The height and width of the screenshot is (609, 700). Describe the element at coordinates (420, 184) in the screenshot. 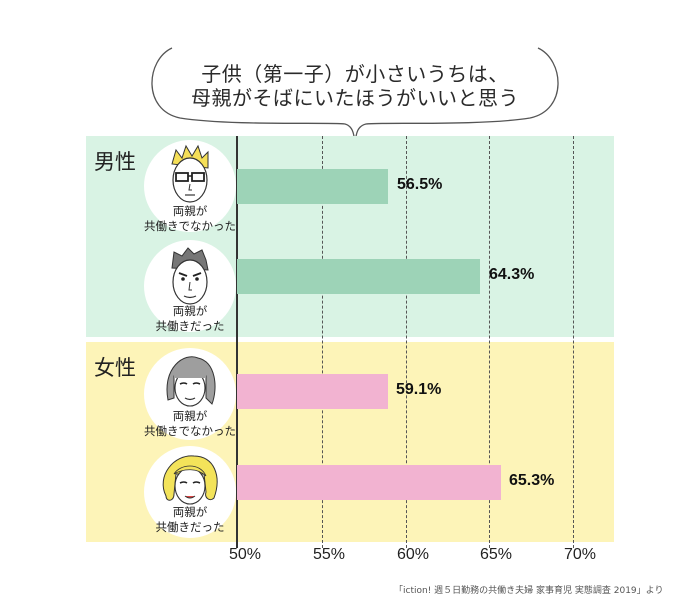

I see `value-label: 56.5%` at that location.